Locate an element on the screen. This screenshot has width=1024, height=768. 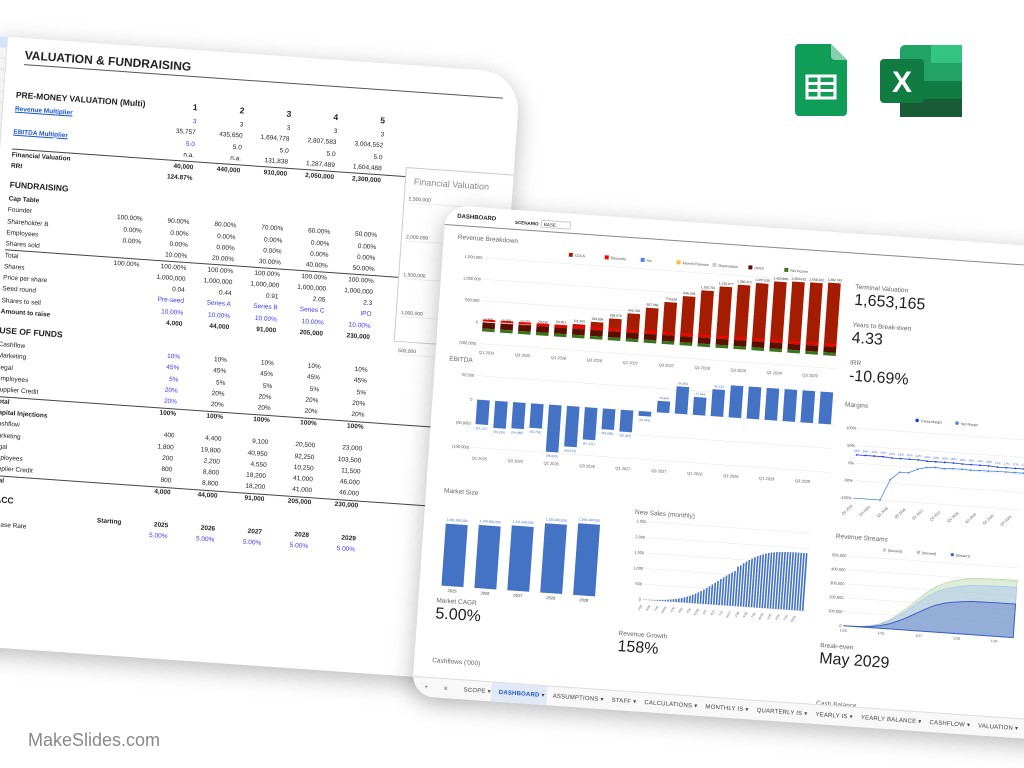
tab-calculations: CALCULATIONS is located at coordinates (668, 704).